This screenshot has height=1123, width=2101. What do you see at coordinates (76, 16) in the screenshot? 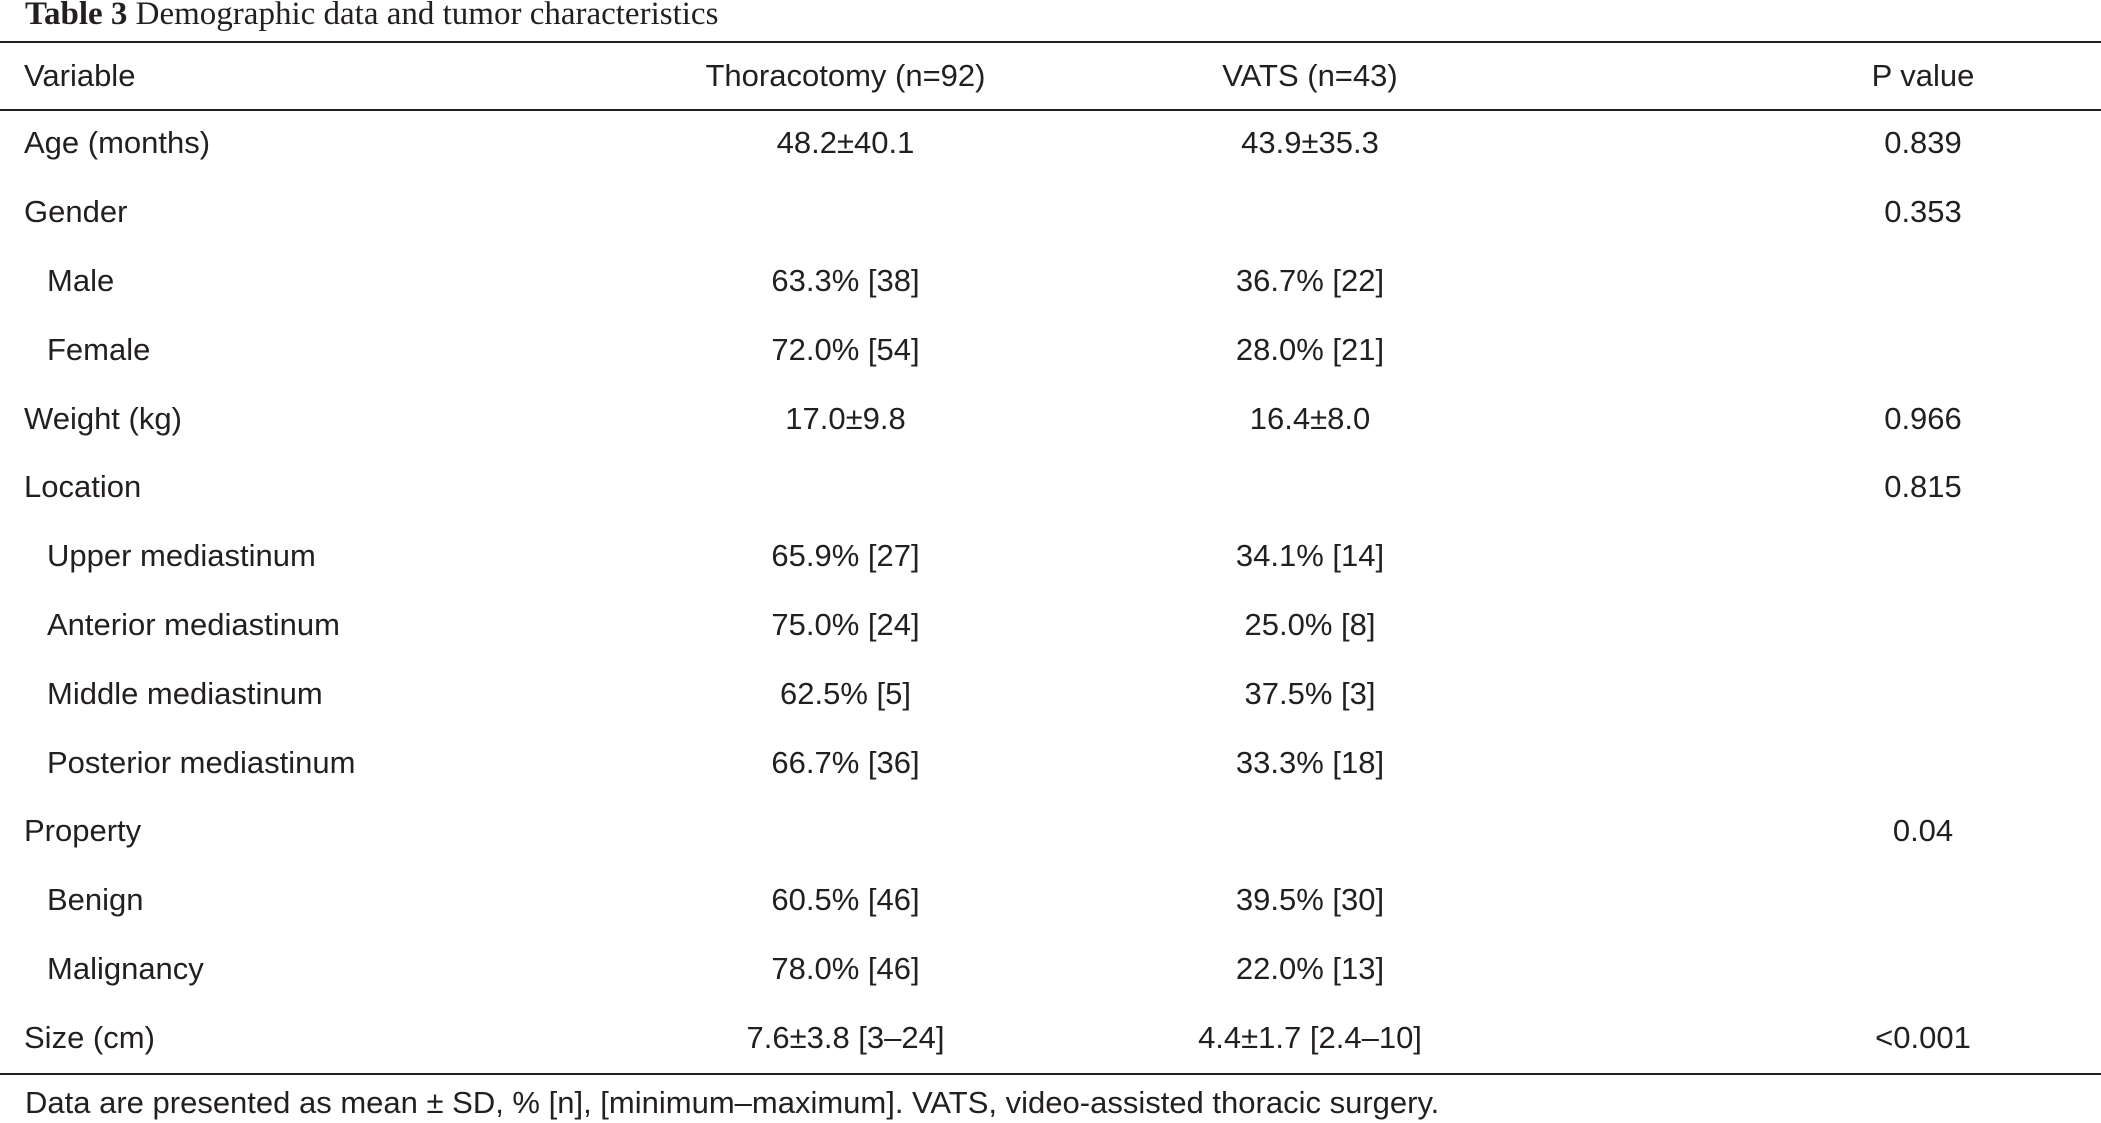
I see `table-caption-label: Table 3` at bounding box center [76, 16].